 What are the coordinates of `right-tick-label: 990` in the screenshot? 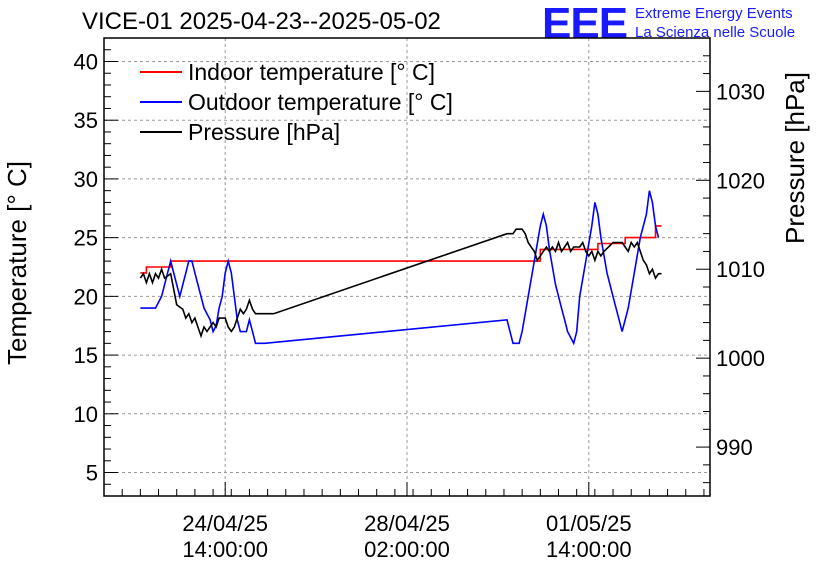 It's located at (734, 447).